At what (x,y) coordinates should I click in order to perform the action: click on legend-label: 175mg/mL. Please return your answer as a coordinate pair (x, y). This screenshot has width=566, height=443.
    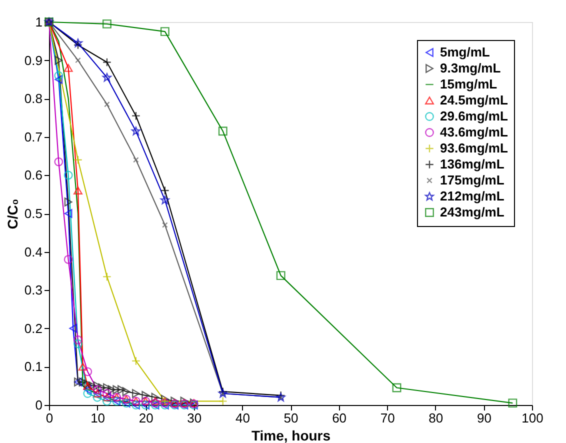
    Looking at the image, I should click on (472, 180).